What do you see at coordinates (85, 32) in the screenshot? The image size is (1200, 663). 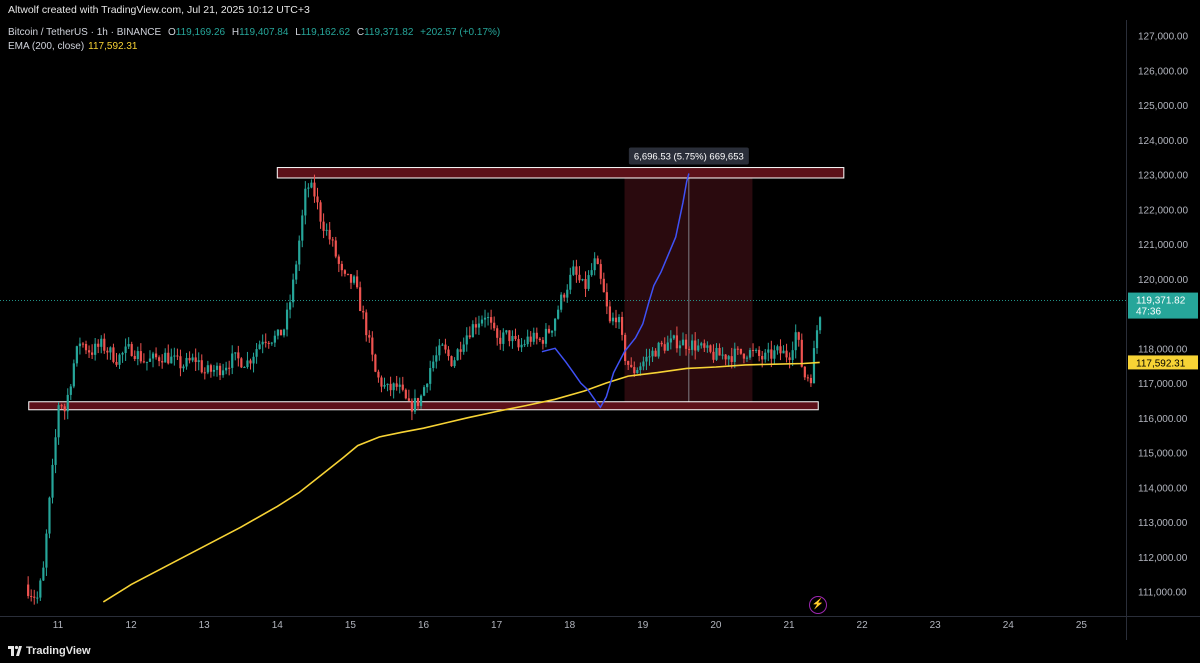 I see `symbol-label: Bitcoin / TetherUS · 1h · BINANCE` at bounding box center [85, 32].